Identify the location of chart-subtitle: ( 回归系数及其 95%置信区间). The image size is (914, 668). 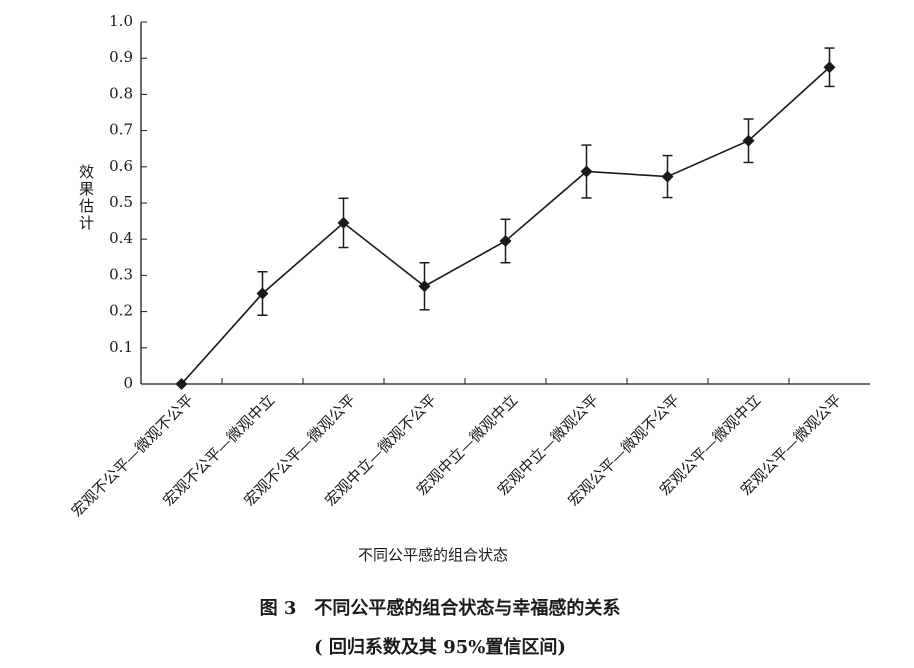
(440, 647).